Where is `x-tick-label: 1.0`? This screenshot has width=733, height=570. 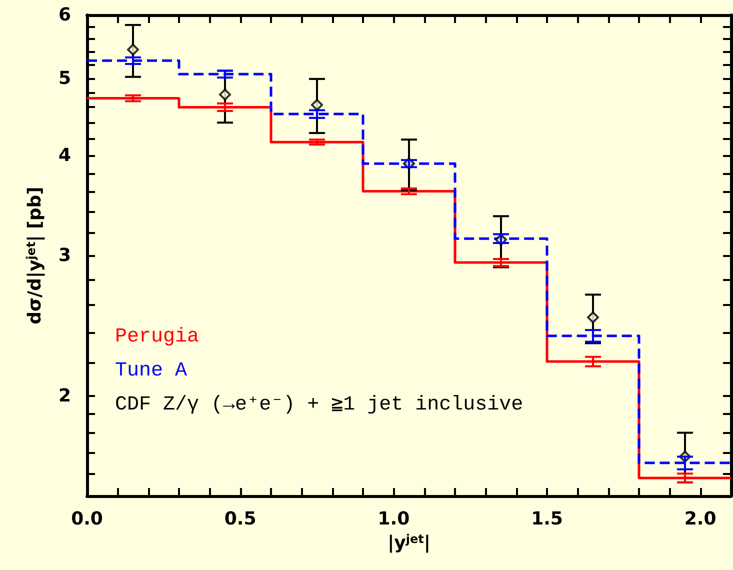
x-tick-label: 1.0 is located at coordinates (394, 519).